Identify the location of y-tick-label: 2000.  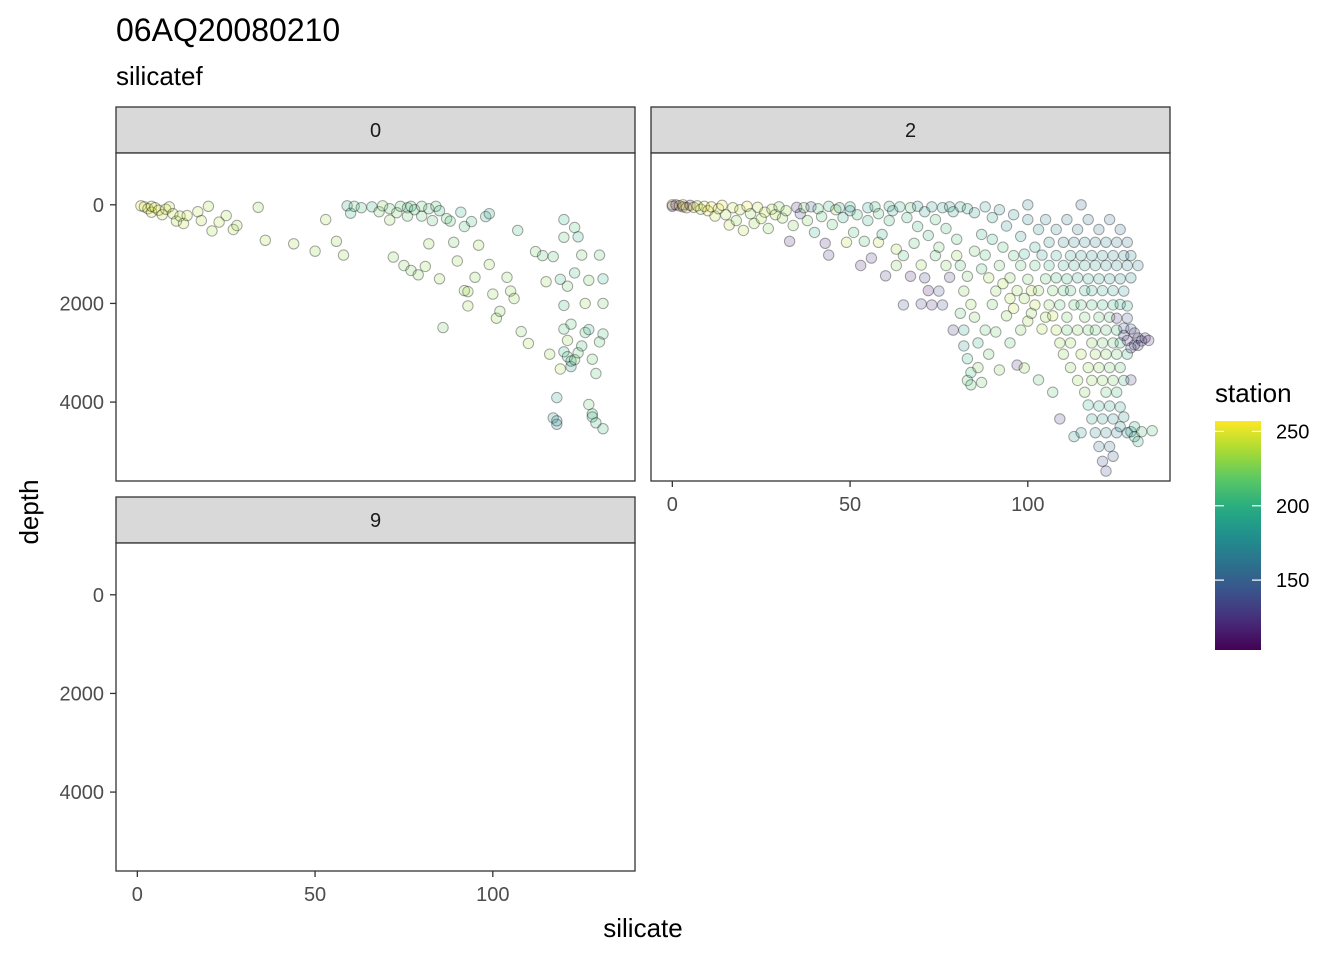
(82, 694).